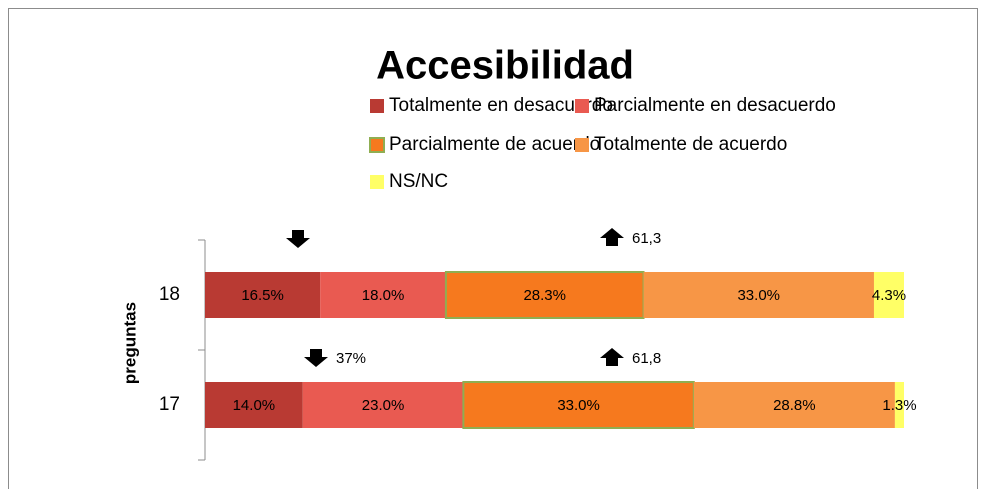 The image size is (986, 489). Describe the element at coordinates (501, 105) in the screenshot. I see `legend-label: Totalmente en desacuerdo` at that location.